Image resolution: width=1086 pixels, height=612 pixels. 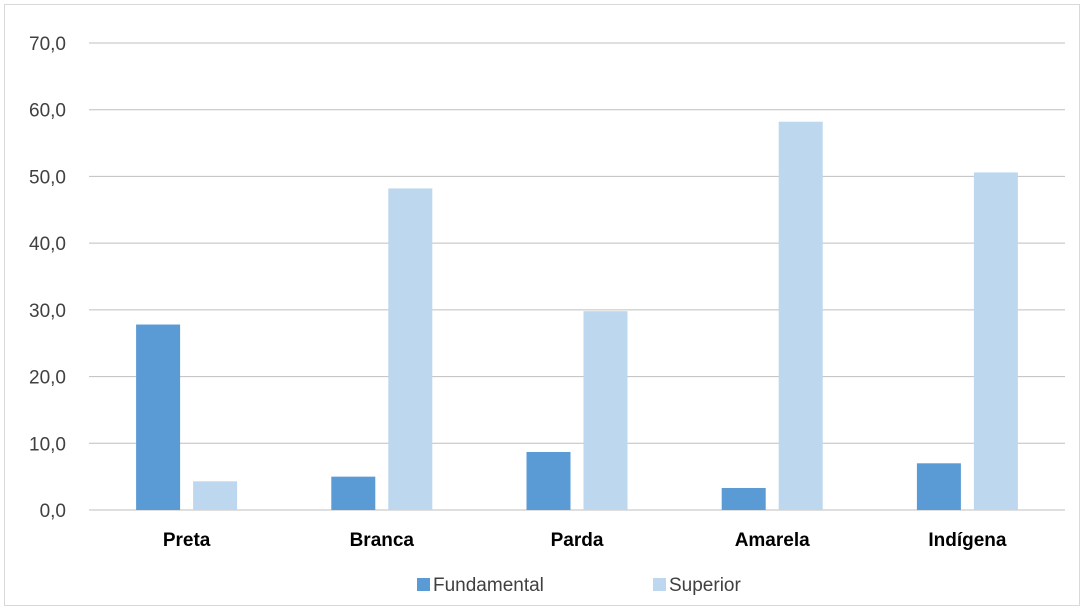 I want to click on legend: Fundamental Superior, so click(x=579, y=585).